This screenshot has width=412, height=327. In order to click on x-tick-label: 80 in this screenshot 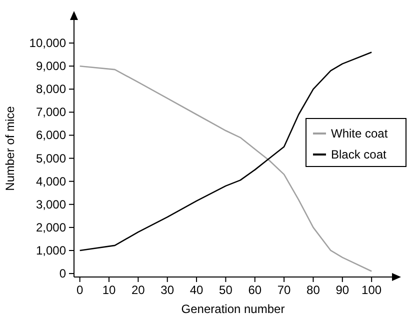, I will do `click(313, 290)`.